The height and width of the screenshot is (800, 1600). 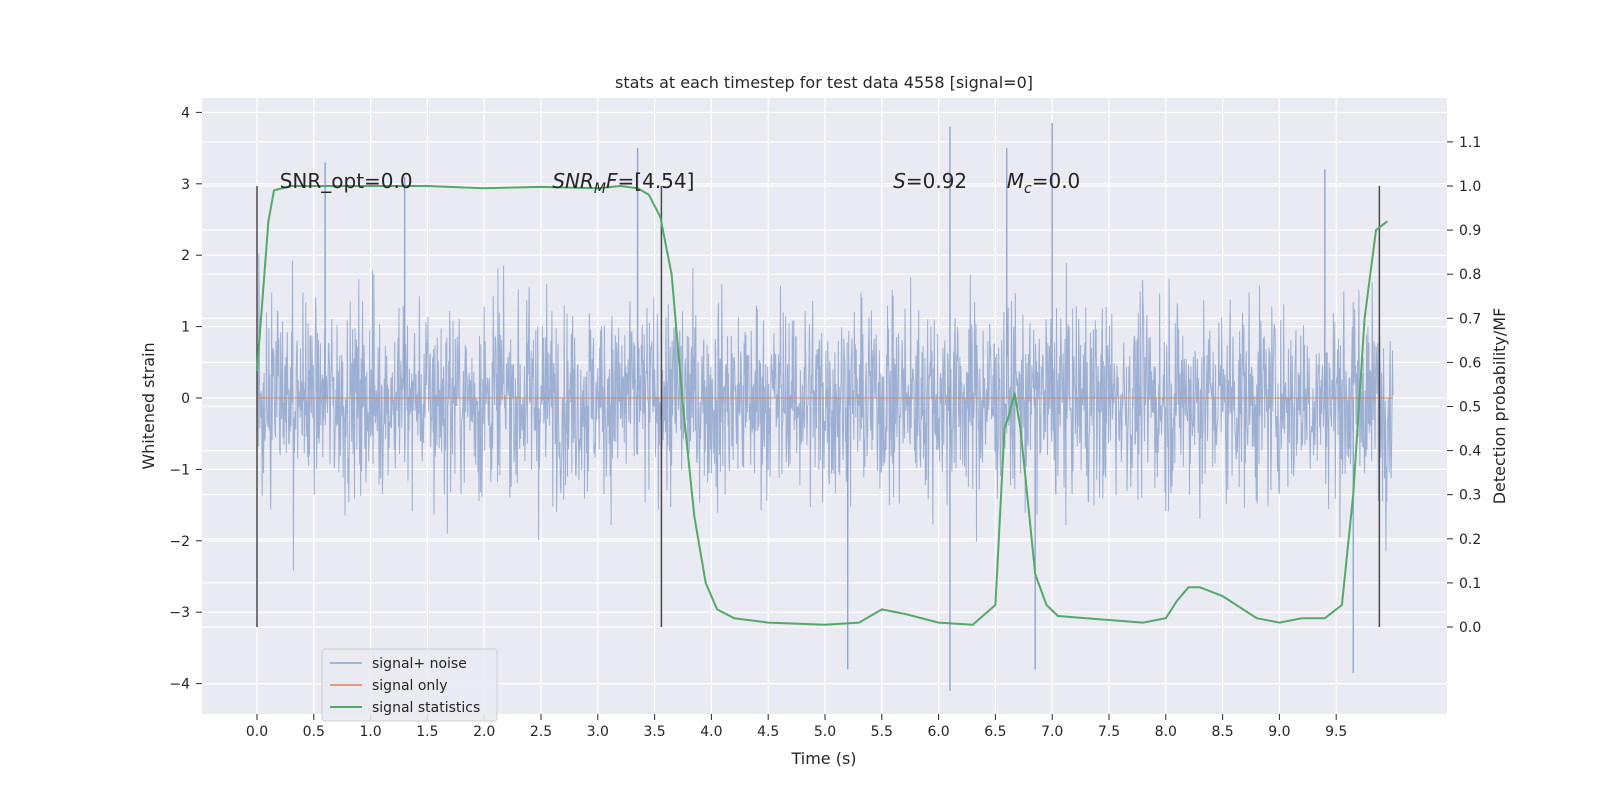 I want to click on y-tick-label: 1, so click(x=185, y=328).